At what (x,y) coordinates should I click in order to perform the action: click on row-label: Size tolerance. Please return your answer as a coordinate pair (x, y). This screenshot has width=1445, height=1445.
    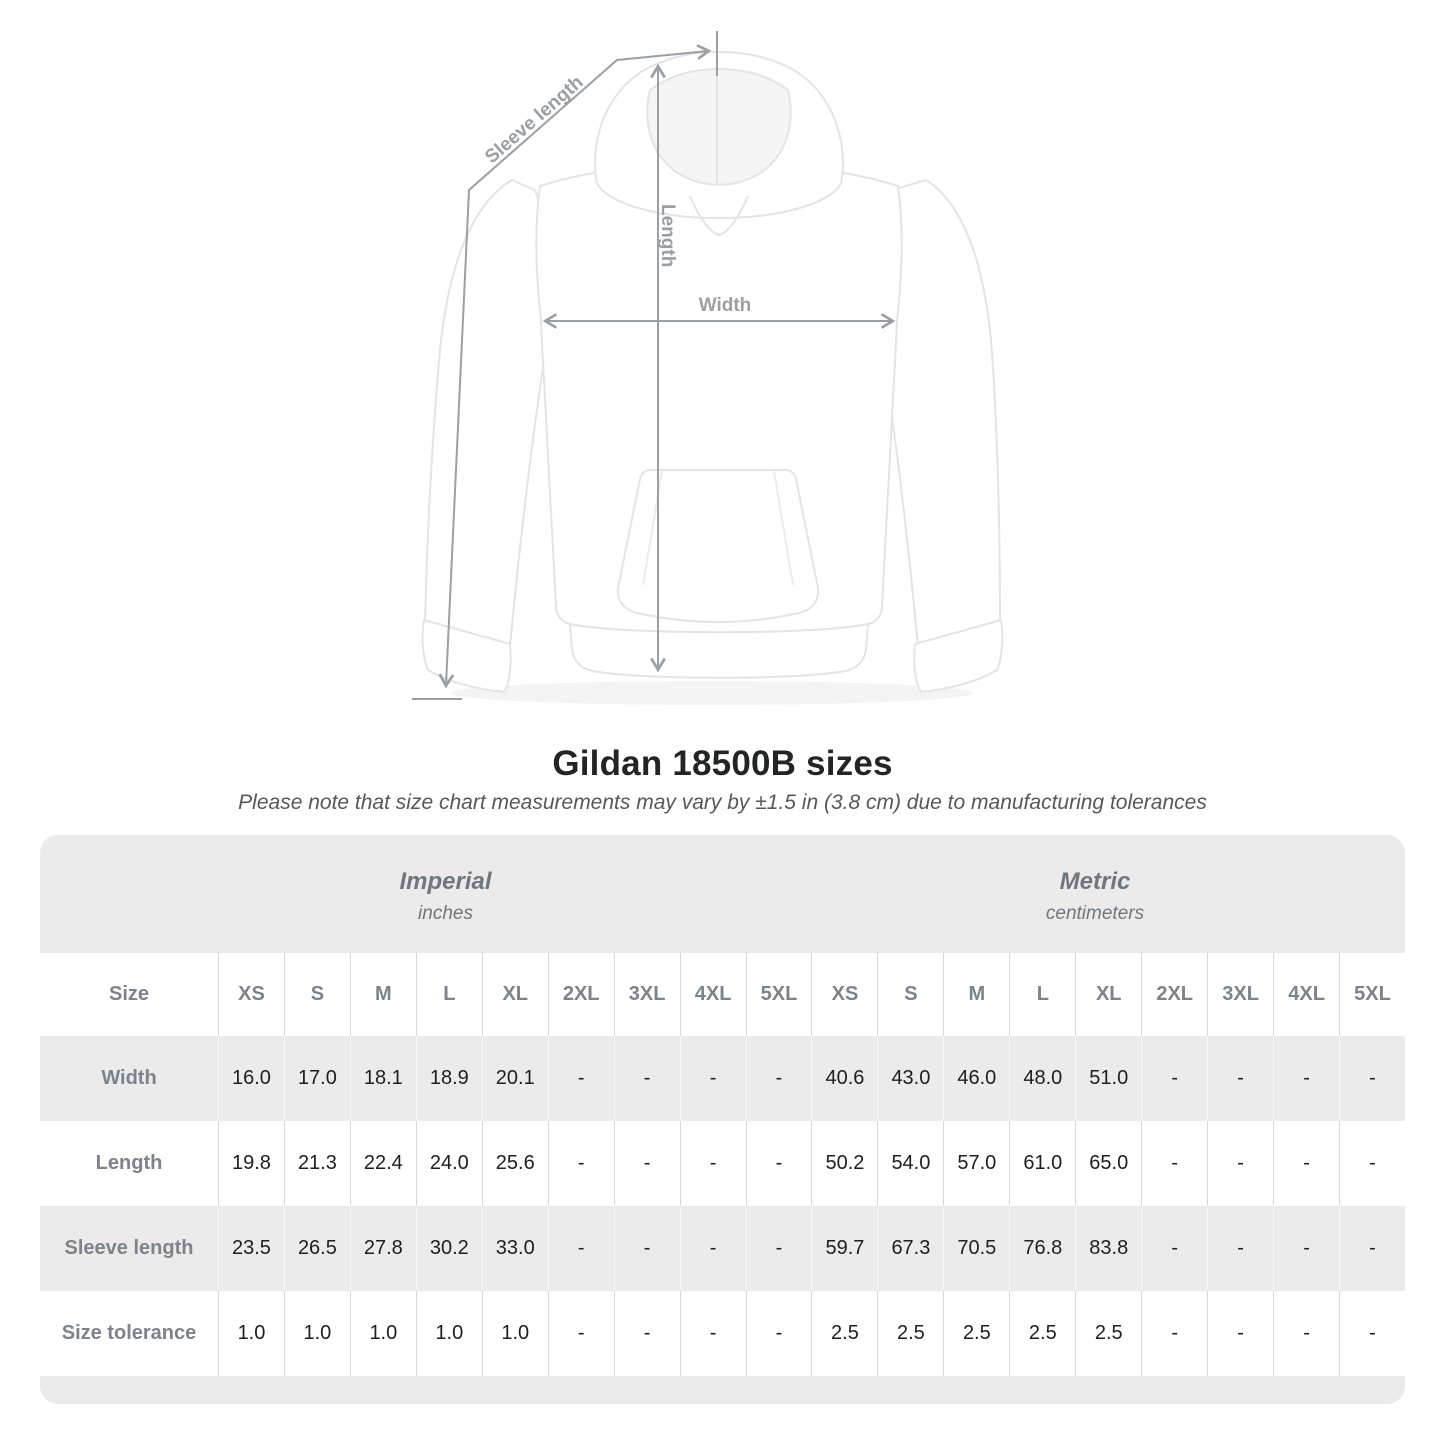
    Looking at the image, I should click on (129, 1333).